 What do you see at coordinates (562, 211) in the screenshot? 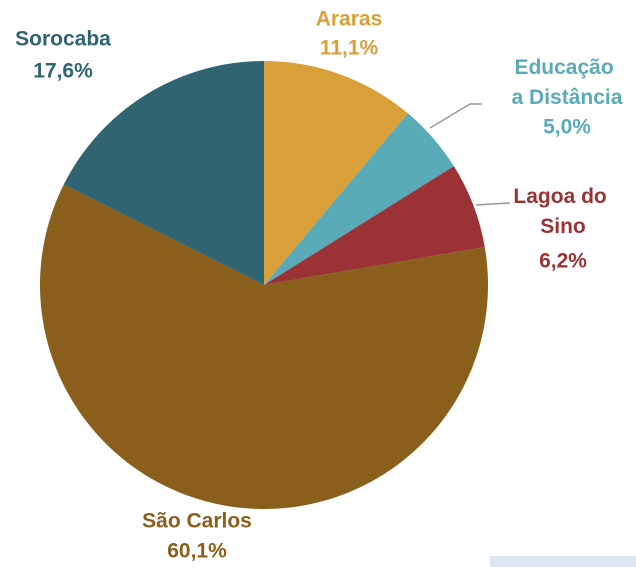
I see `slice-label: Lagoa do Sino` at bounding box center [562, 211].